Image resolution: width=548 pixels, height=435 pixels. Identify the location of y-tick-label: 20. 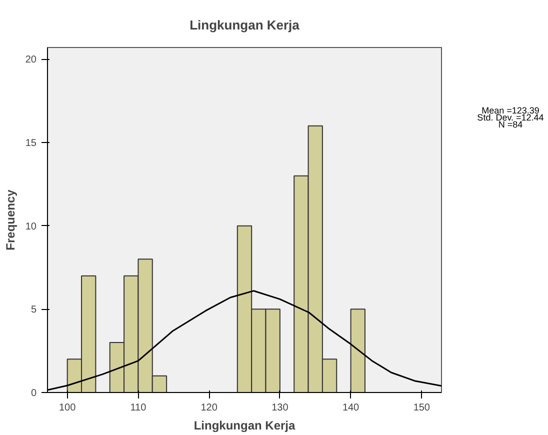
(31, 60).